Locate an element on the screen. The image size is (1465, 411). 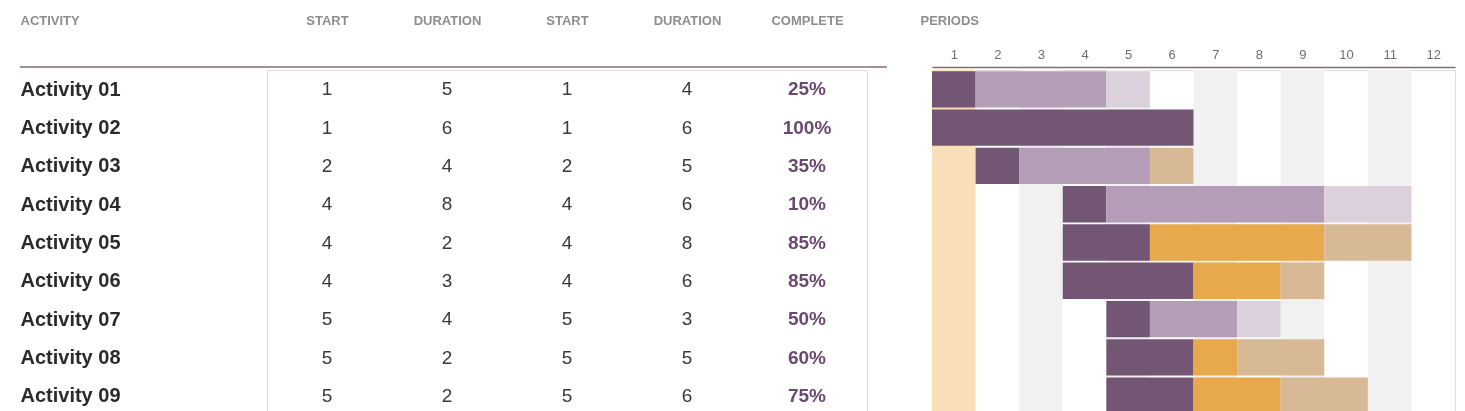
text: 60% is located at coordinates (807, 357).